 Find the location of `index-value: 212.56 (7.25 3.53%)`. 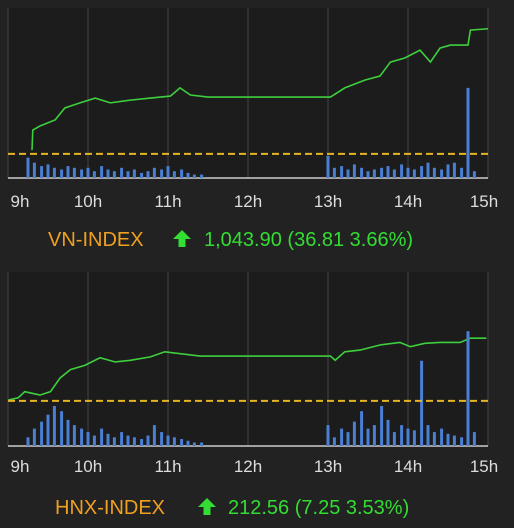

index-value: 212.56 (7.25 3.53%) is located at coordinates (318, 508).